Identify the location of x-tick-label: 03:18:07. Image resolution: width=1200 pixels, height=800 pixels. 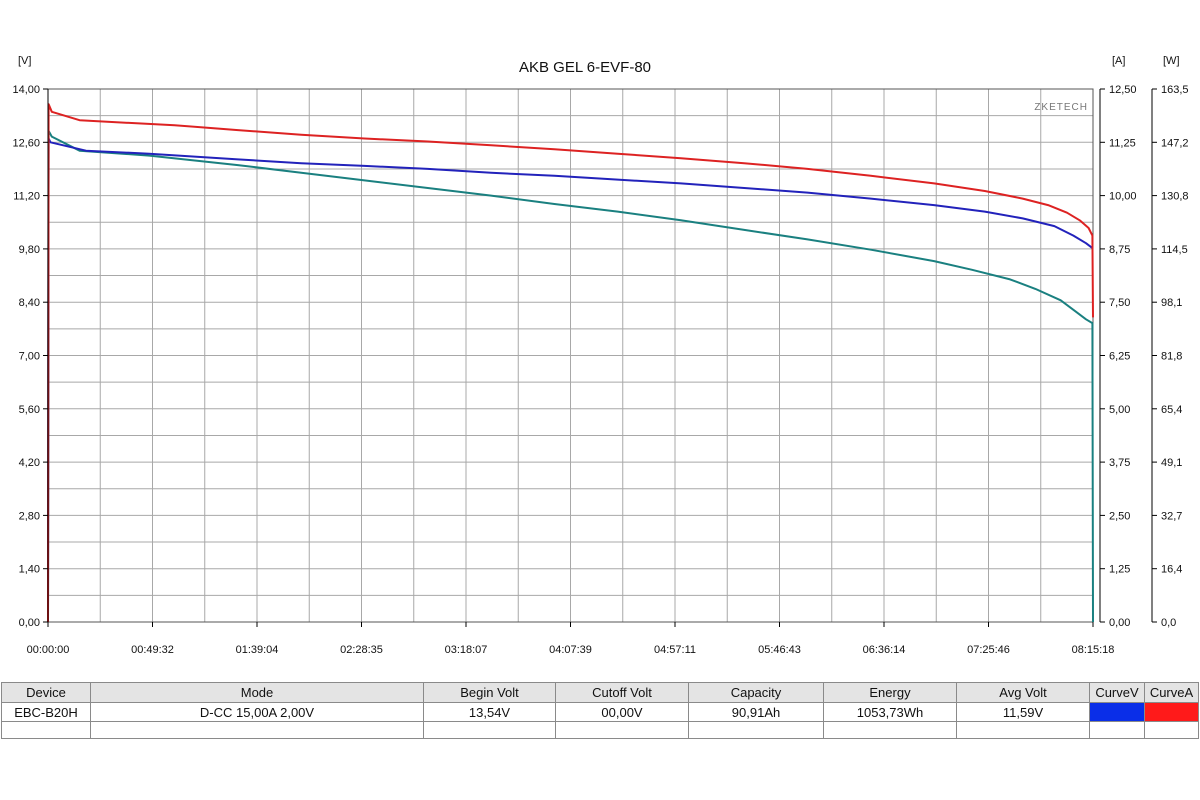
(466, 650).